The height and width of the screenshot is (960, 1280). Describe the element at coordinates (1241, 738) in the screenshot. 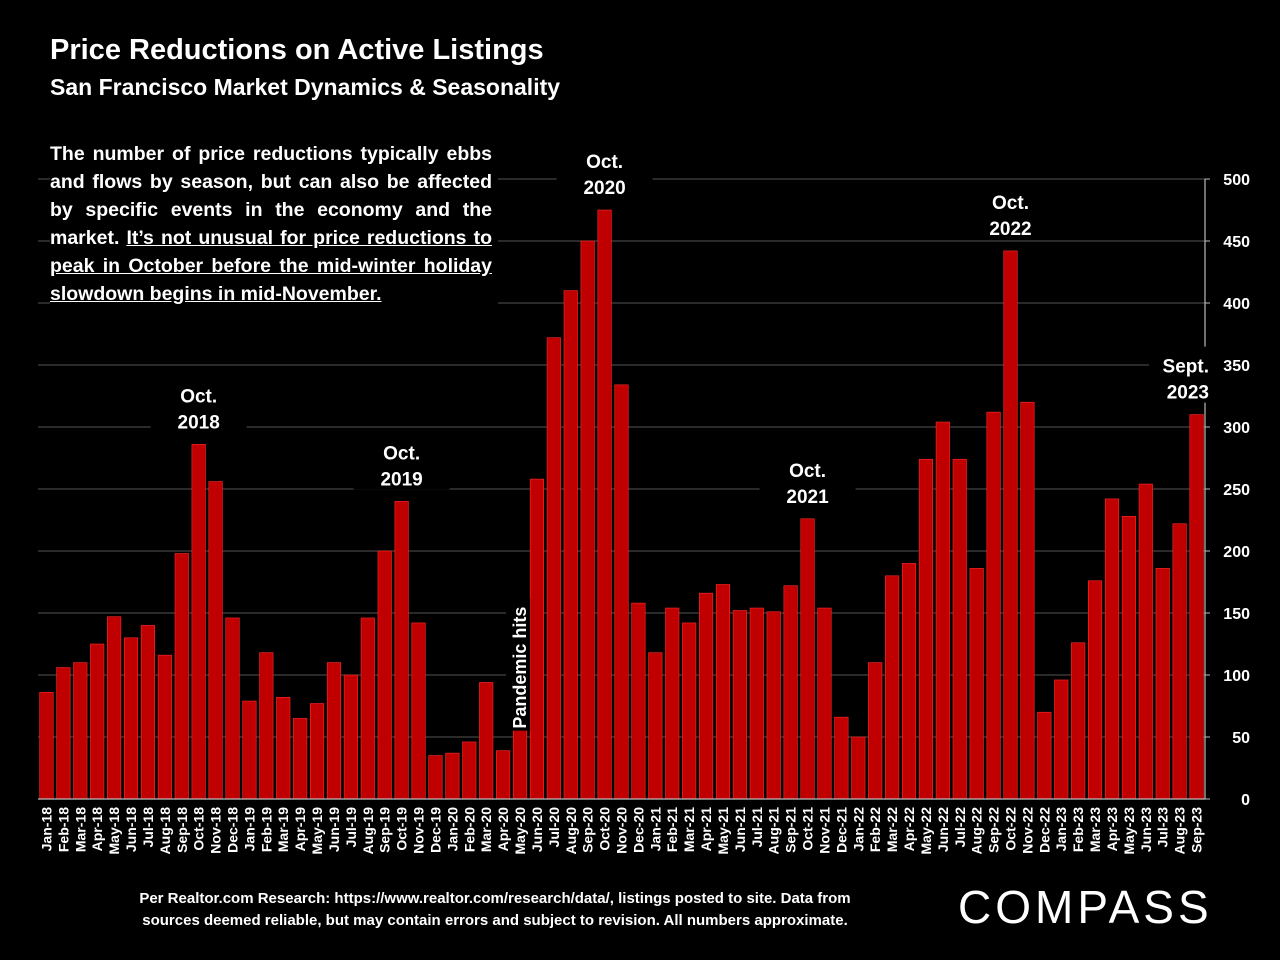

I see `y-tick-label: 50` at that location.